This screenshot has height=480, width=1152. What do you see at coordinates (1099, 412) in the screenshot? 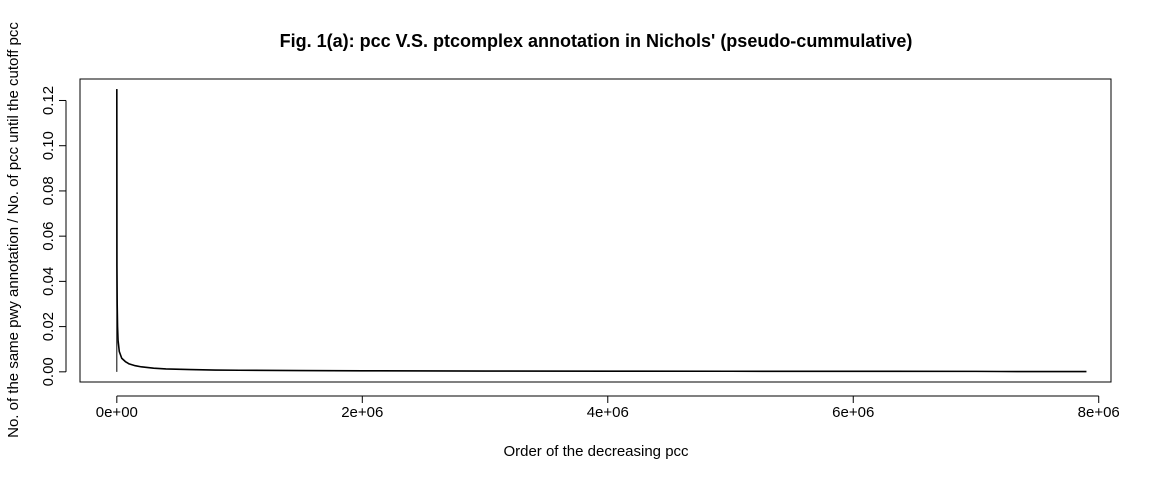
I see `x-tick-label: 8e+06` at bounding box center [1099, 412].